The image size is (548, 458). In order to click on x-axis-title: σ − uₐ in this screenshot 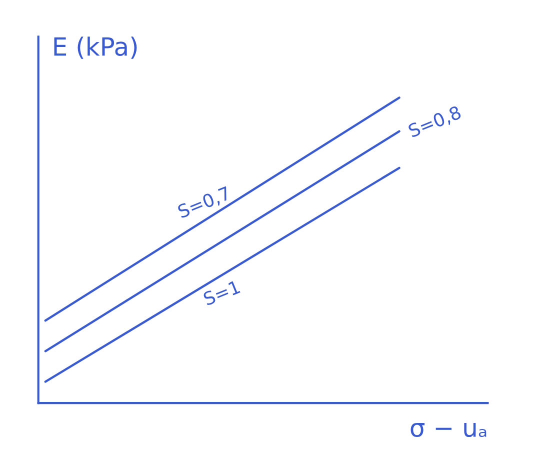, I will do `click(448, 430)`.